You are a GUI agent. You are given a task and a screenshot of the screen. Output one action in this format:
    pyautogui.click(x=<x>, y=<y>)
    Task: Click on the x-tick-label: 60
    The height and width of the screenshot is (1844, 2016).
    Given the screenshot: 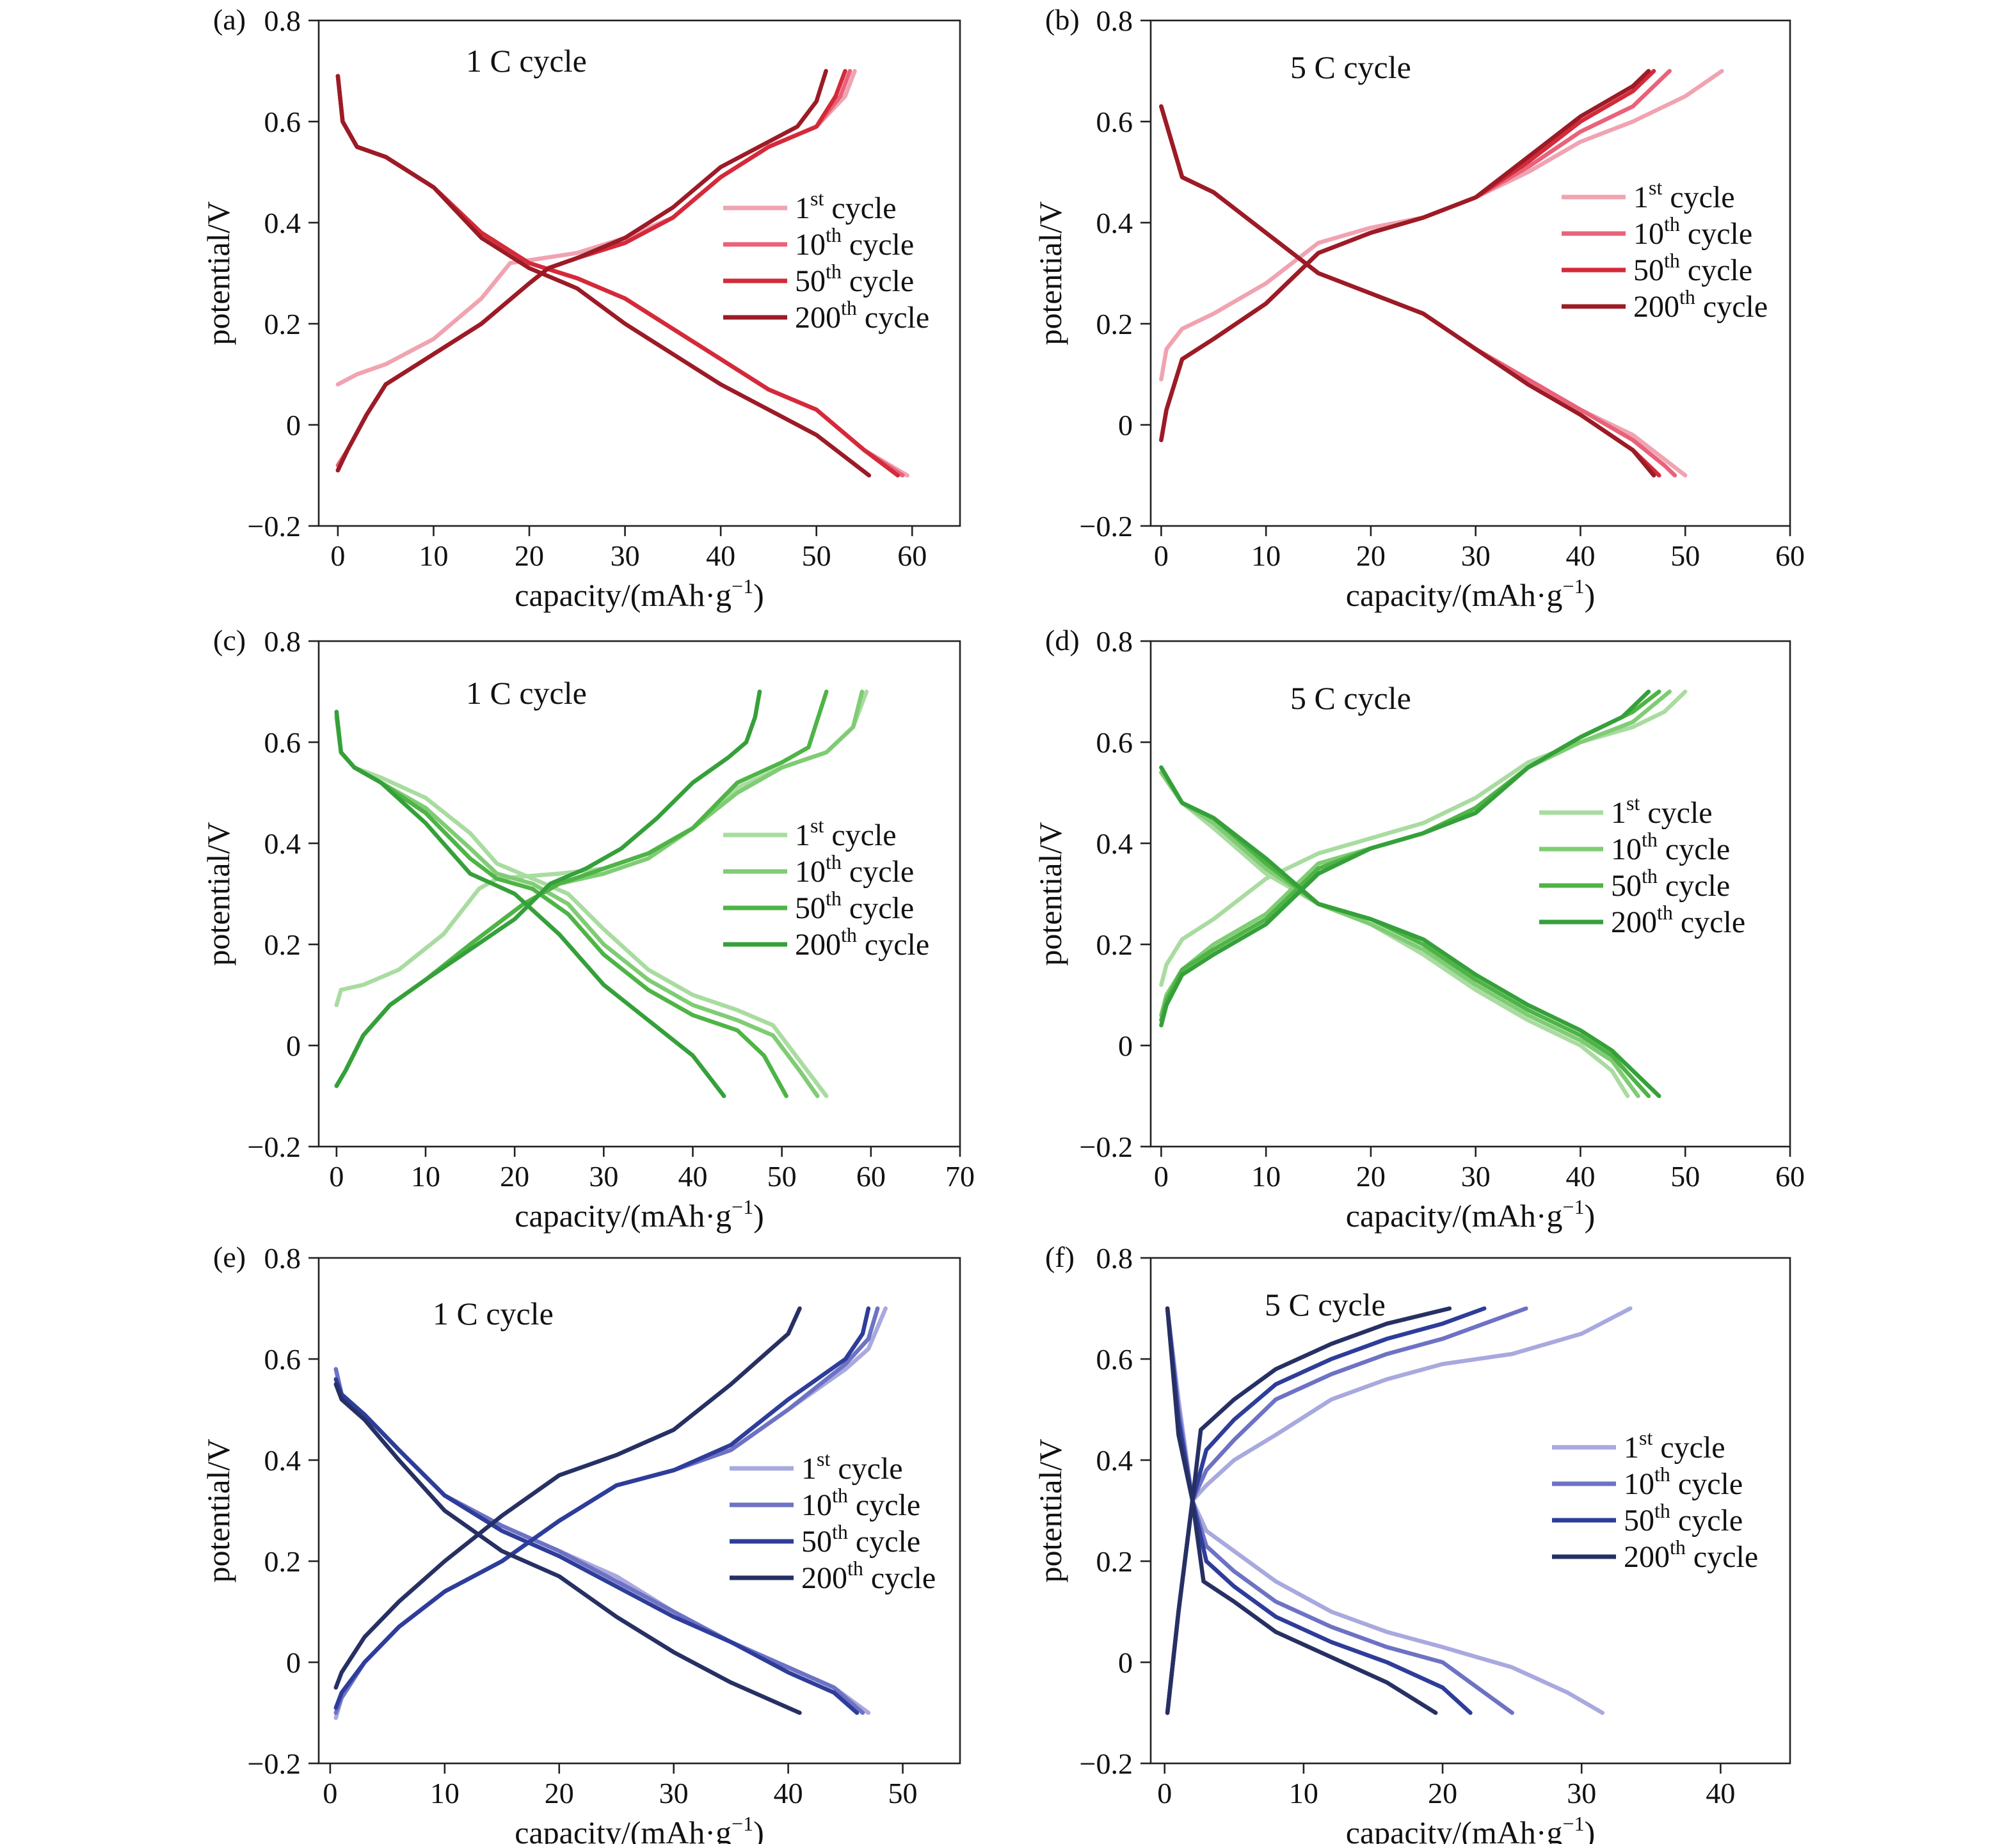 What is the action you would take?
    pyautogui.click(x=912, y=555)
    